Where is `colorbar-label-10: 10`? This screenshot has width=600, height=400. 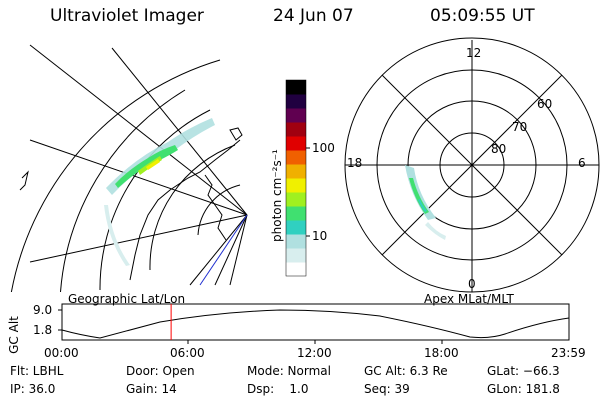 colorbar-label-10: 10 is located at coordinates (320, 236).